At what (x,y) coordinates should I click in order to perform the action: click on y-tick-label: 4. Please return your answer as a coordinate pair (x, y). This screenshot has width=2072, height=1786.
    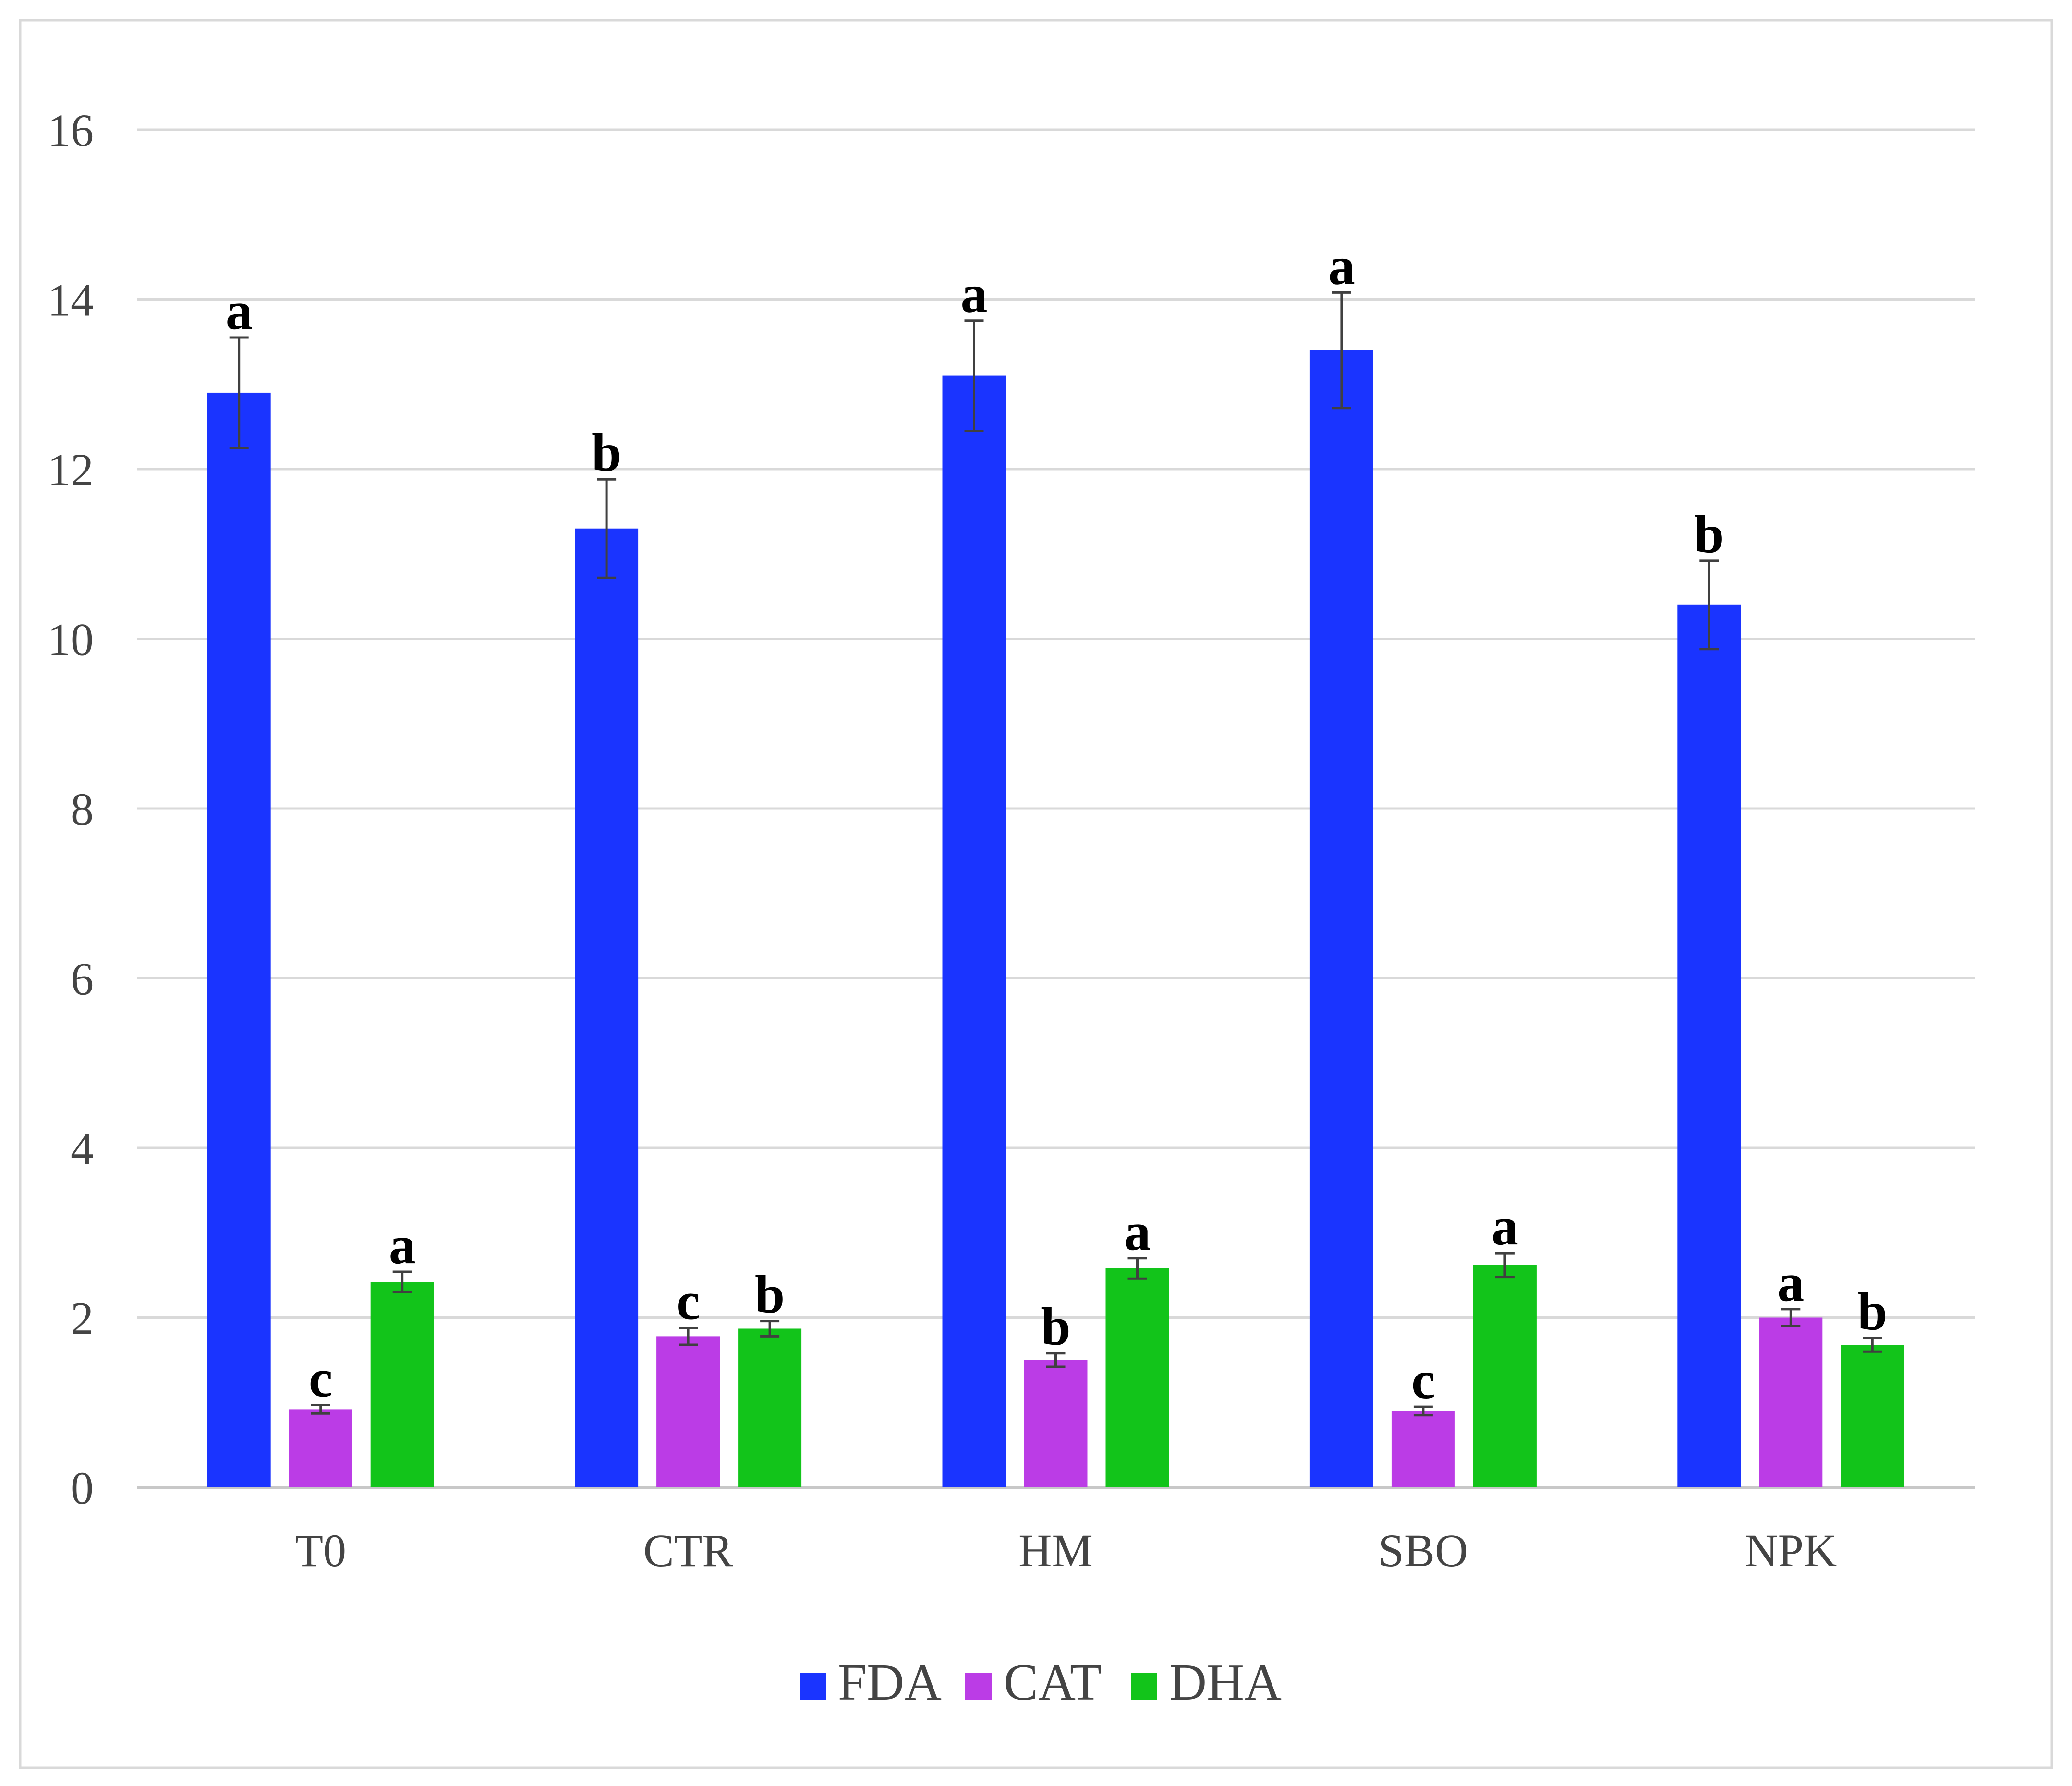
    Looking at the image, I should click on (82, 1148).